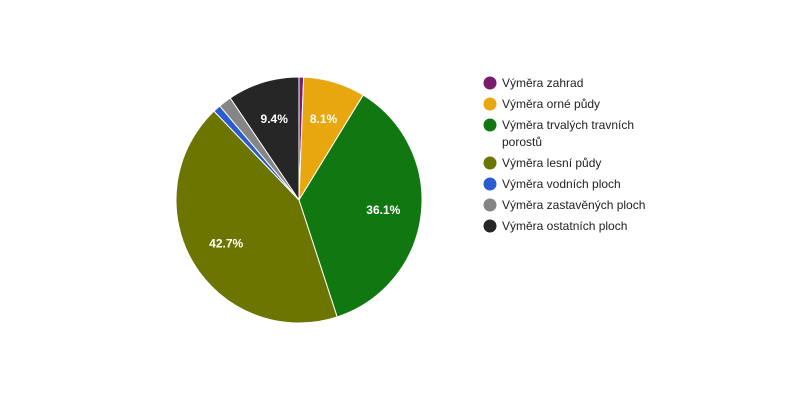  Describe the element at coordinates (383, 210) in the screenshot. I see `slice-label-vymera-trvalych-travnich-porostu: 36.1%` at that location.